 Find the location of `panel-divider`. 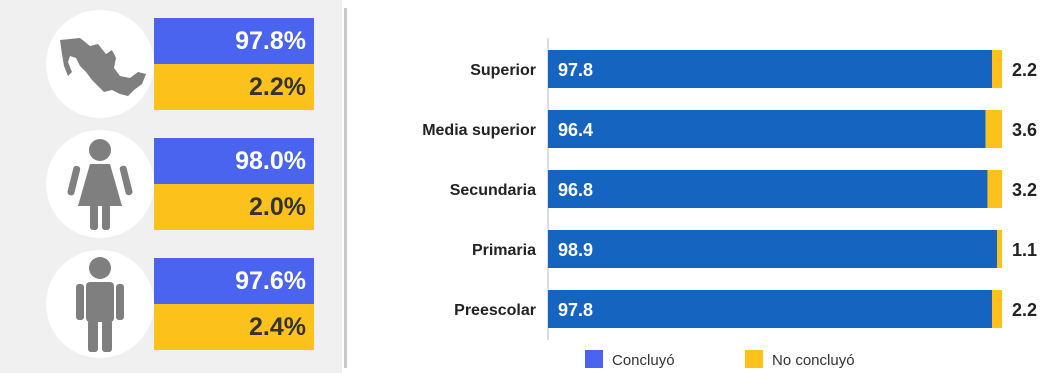

panel-divider is located at coordinates (345, 188).